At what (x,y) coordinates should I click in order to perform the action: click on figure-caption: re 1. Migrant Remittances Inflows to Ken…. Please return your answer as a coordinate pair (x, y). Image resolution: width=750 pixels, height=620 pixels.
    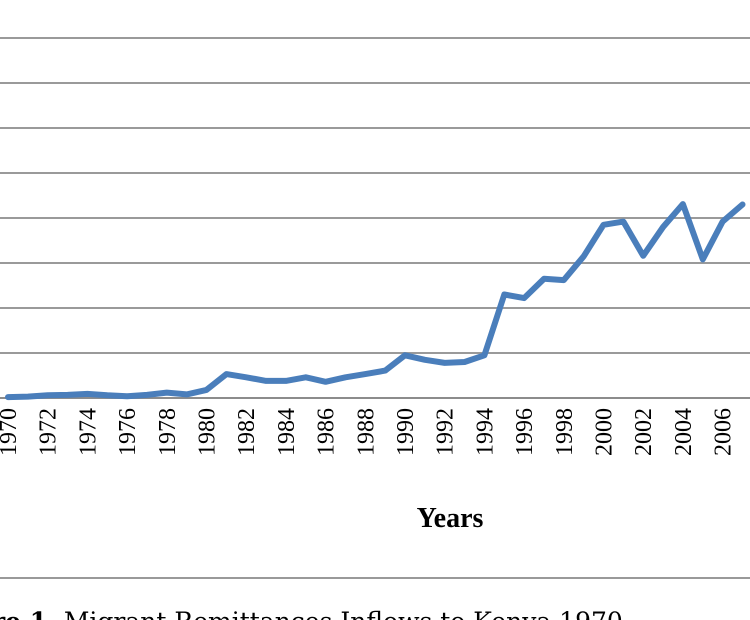
    Looking at the image, I should click on (315, 613).